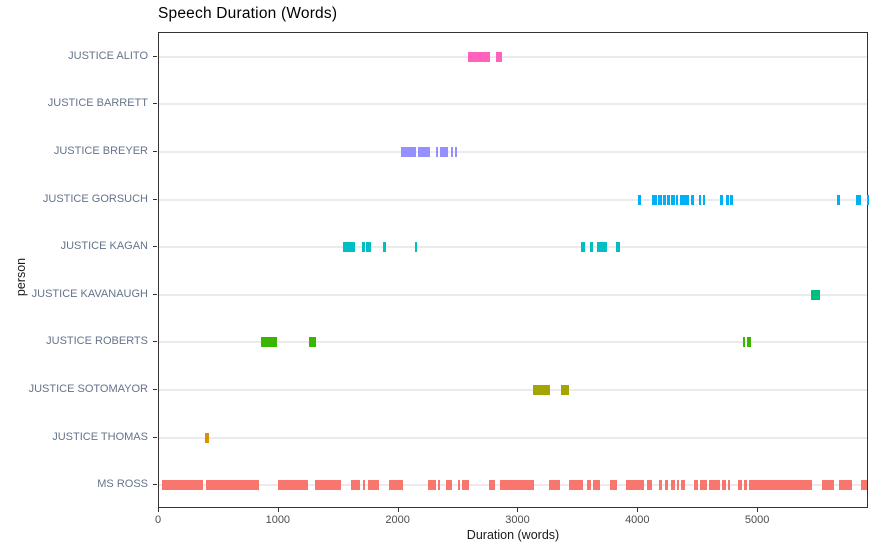 The height and width of the screenshot is (553, 876). What do you see at coordinates (104, 246) in the screenshot?
I see `y-tick-label: JUSTICE KAGAN` at bounding box center [104, 246].